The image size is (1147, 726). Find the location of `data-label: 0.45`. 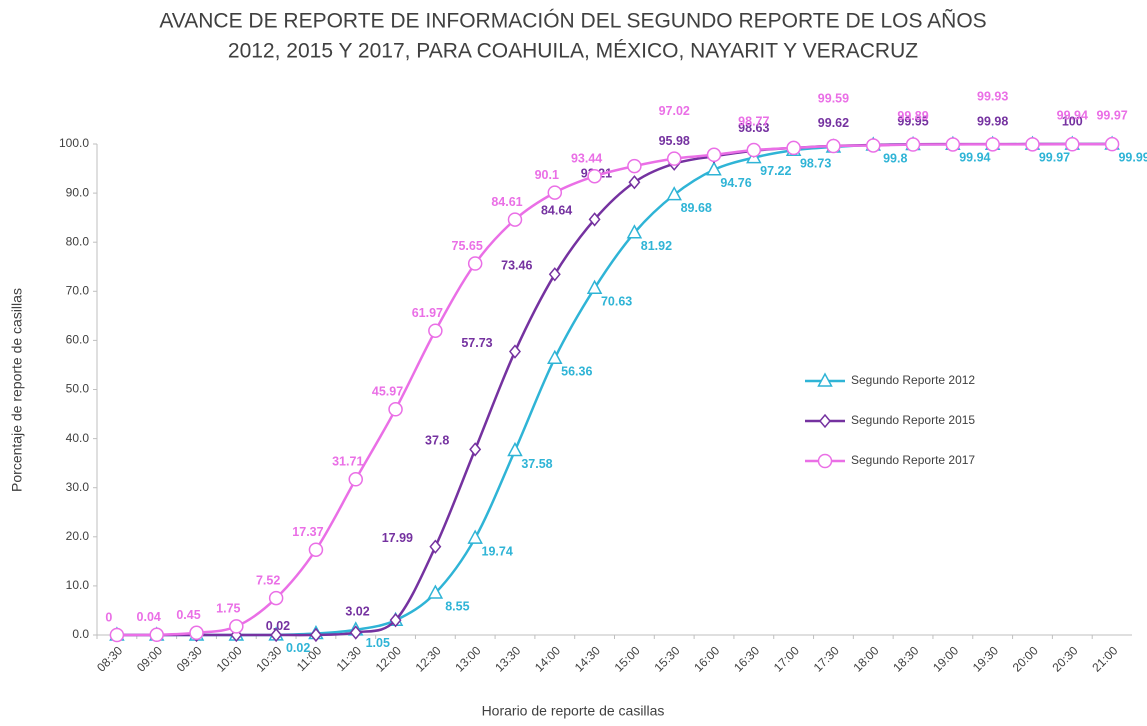

data-label: 0.45 is located at coordinates (188, 615).